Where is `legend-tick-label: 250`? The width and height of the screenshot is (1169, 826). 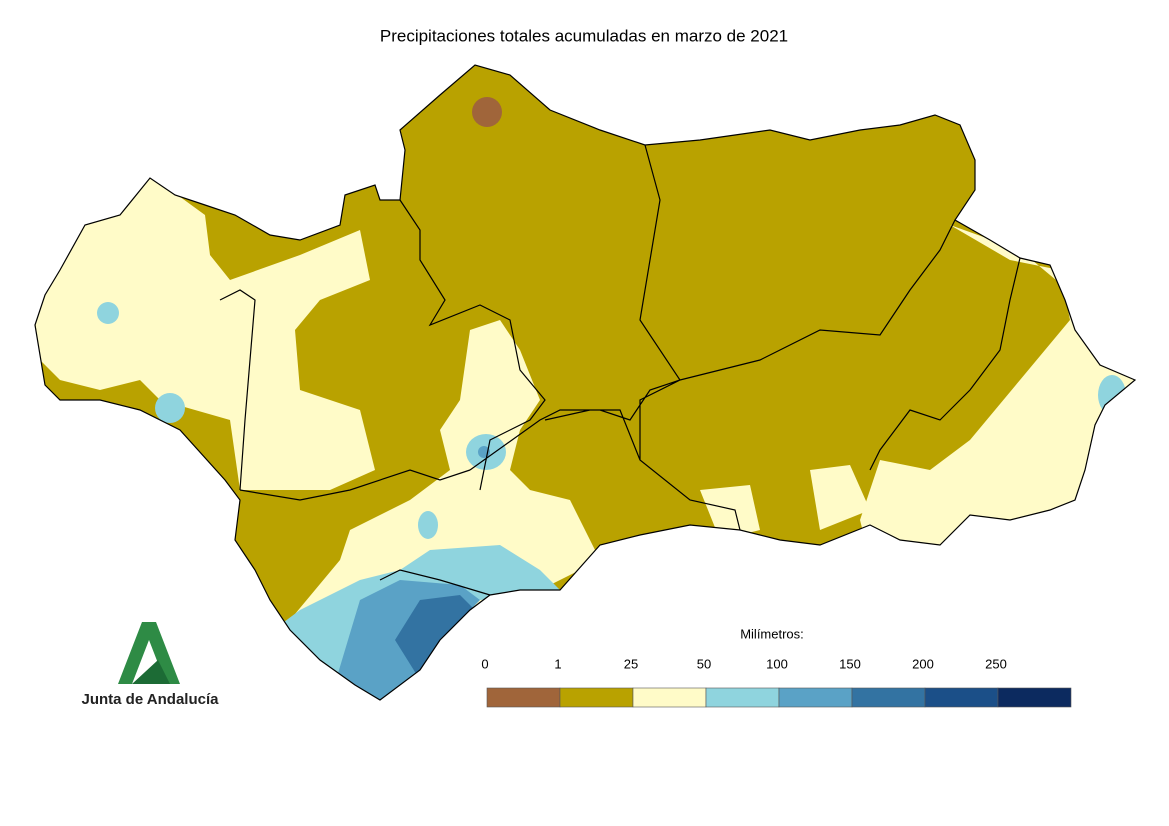 legend-tick-label: 250 is located at coordinates (996, 663).